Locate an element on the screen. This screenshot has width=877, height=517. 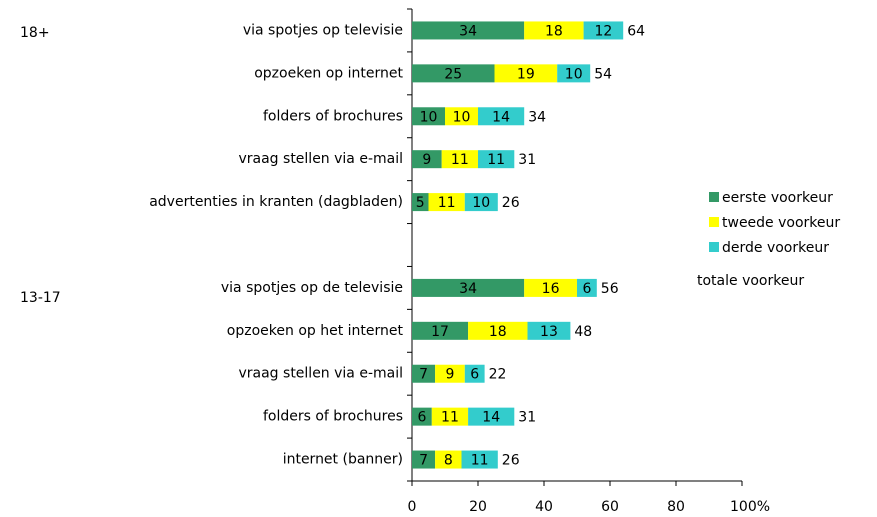
legend-label: eerste voorkeur is located at coordinates (777, 198).